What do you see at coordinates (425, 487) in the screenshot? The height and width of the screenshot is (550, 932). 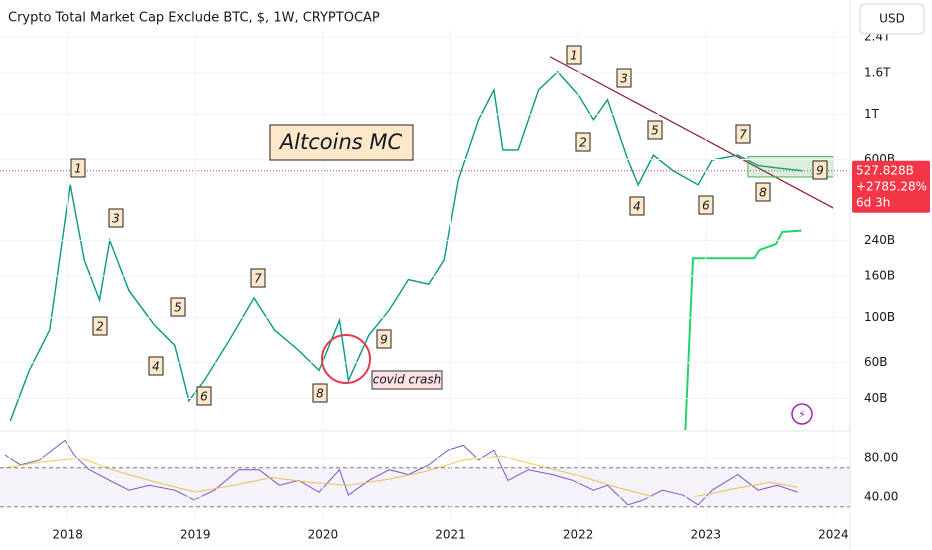 I see `rsi-band` at bounding box center [425, 487].